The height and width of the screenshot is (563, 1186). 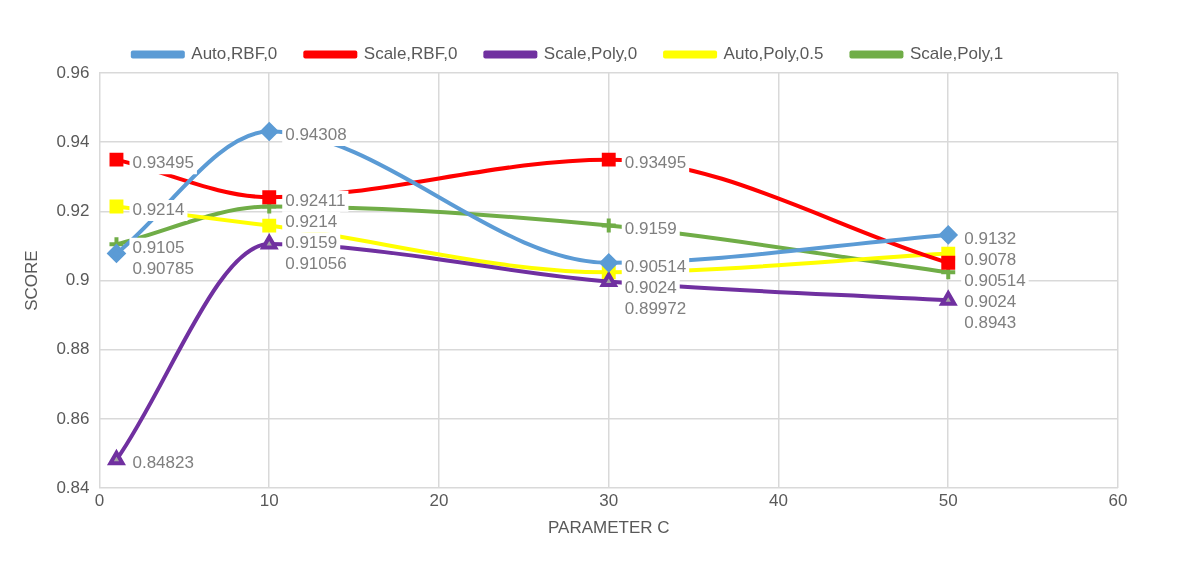 What do you see at coordinates (590, 54) in the screenshot?
I see `legend-label: Scale,Poly,0` at bounding box center [590, 54].